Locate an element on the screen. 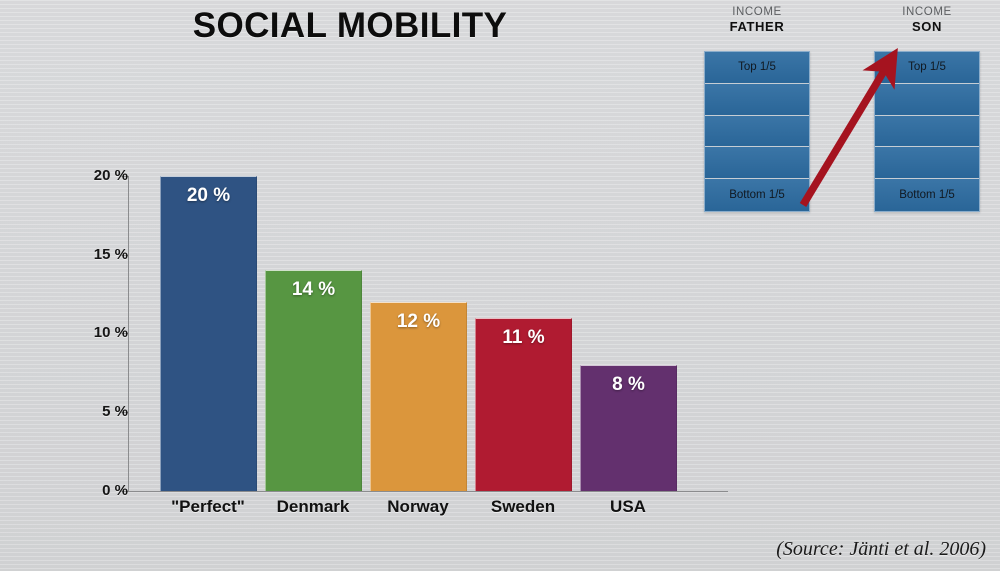 The height and width of the screenshot is (571, 1000). son-rung-bottom: Bottom 1/5 is located at coordinates (927, 195).